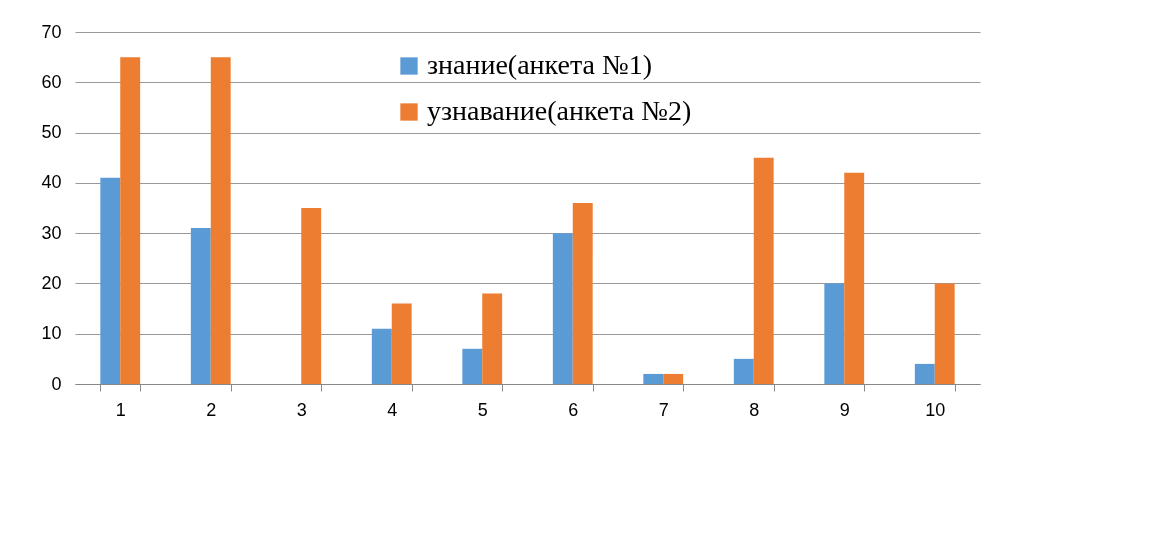 This screenshot has width=1149, height=548. Describe the element at coordinates (559, 110) in the screenshot. I see `legend-label: узнавание(анкета №2)` at that location.